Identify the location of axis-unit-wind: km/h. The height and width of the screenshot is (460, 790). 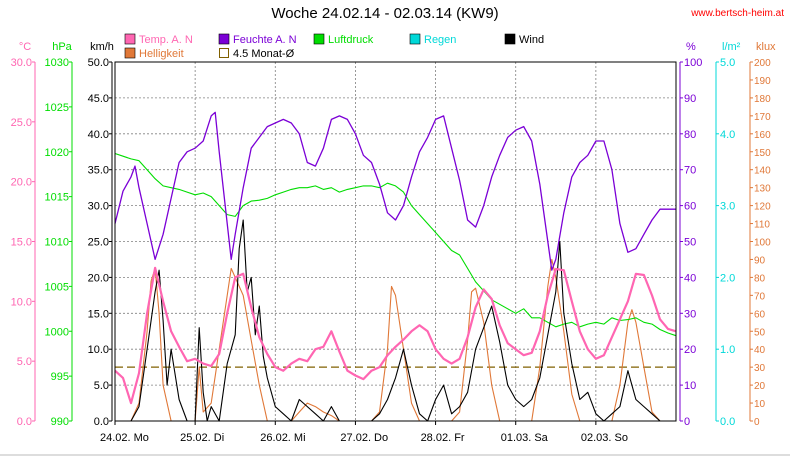
(102, 47).